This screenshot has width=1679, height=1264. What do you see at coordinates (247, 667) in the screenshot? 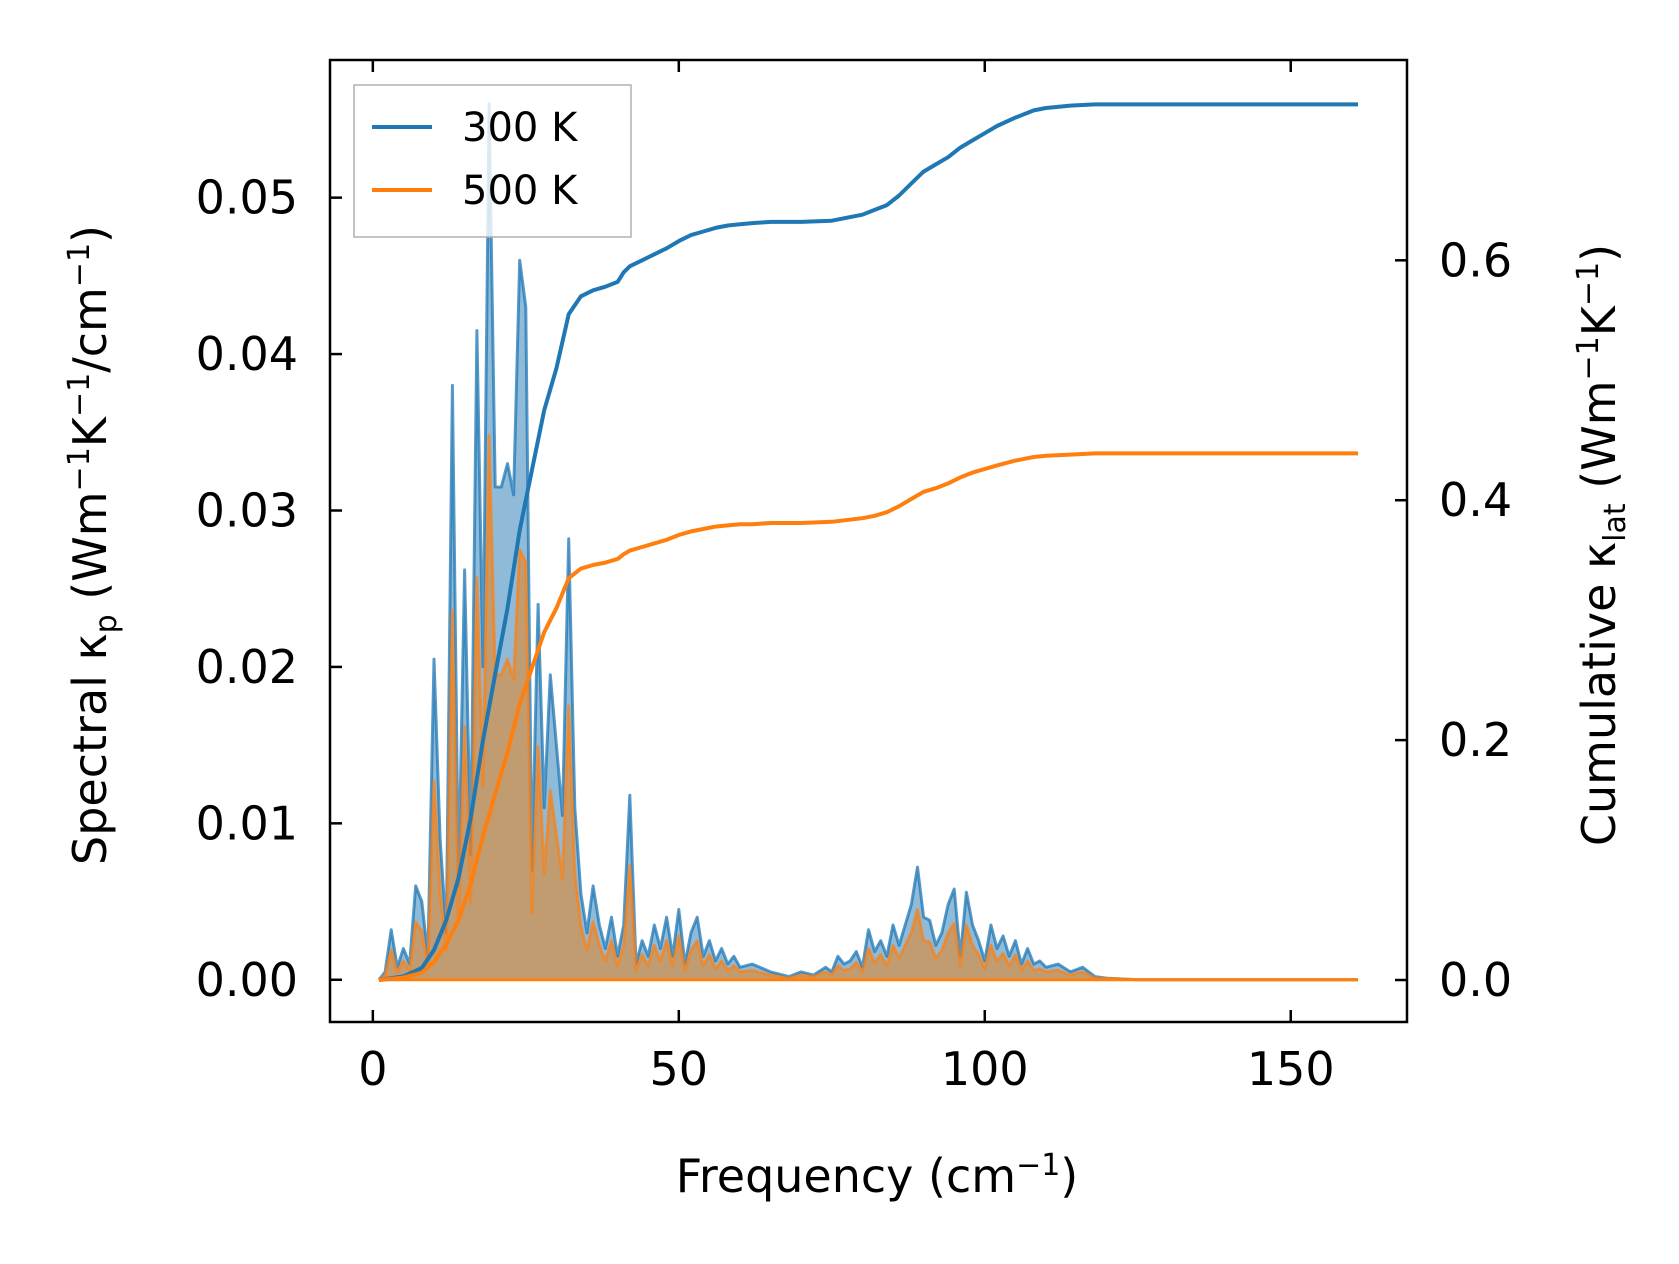
I see `y-tick-label-left: 0.02` at bounding box center [247, 667].